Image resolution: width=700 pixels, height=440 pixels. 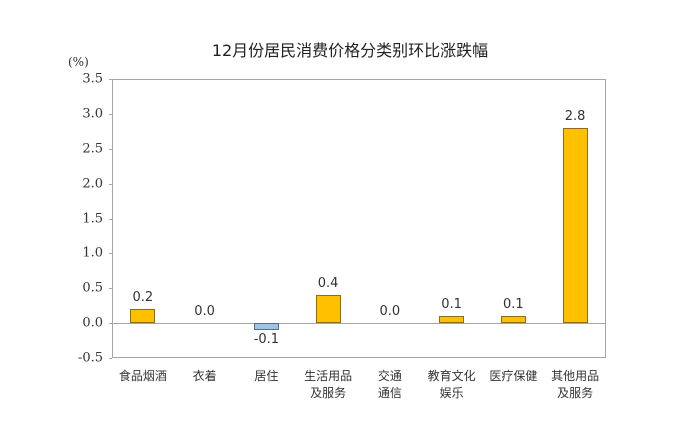 What do you see at coordinates (142, 376) in the screenshot?
I see `x-category-label: 食品烟酒` at bounding box center [142, 376].